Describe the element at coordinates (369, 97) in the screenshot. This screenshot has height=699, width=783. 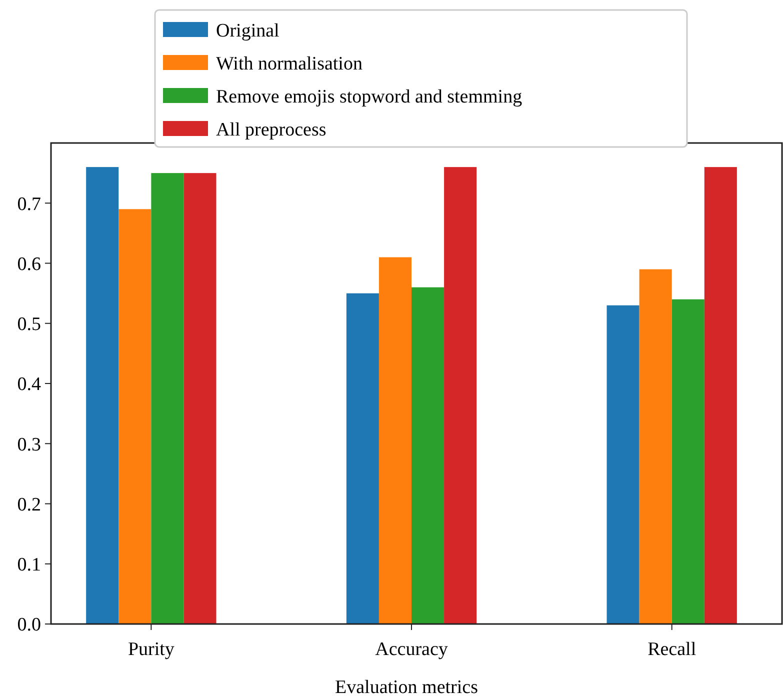
I see `legend-label: Remove emojis stopword and stemming` at that location.